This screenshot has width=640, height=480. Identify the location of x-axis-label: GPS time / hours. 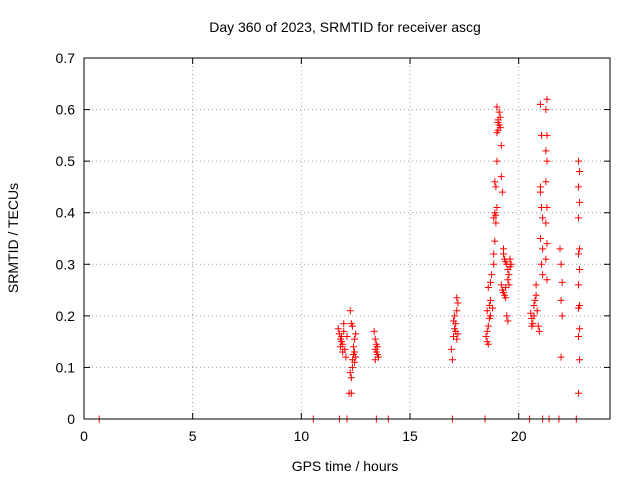
(345, 466).